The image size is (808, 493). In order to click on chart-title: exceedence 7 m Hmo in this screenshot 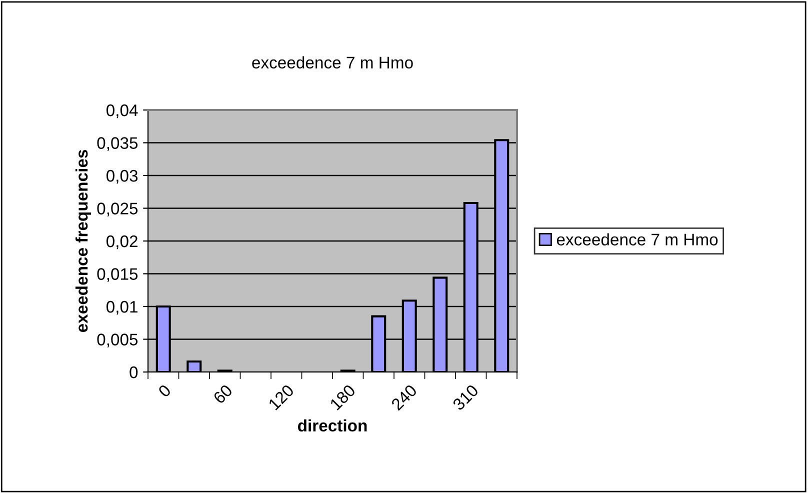, I will do `click(332, 62)`.